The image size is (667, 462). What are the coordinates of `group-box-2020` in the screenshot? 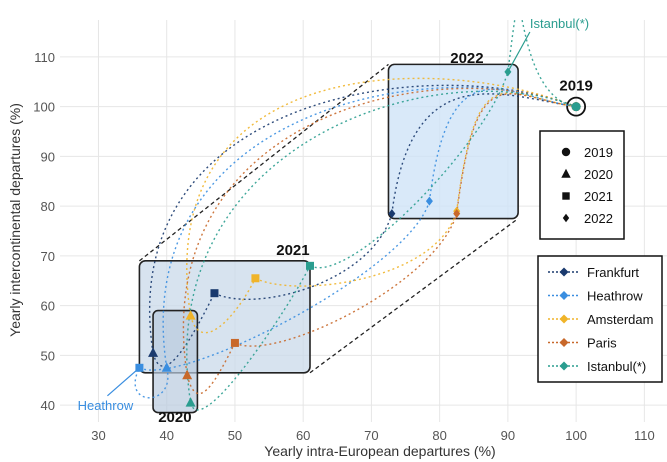 It's located at (175, 361).